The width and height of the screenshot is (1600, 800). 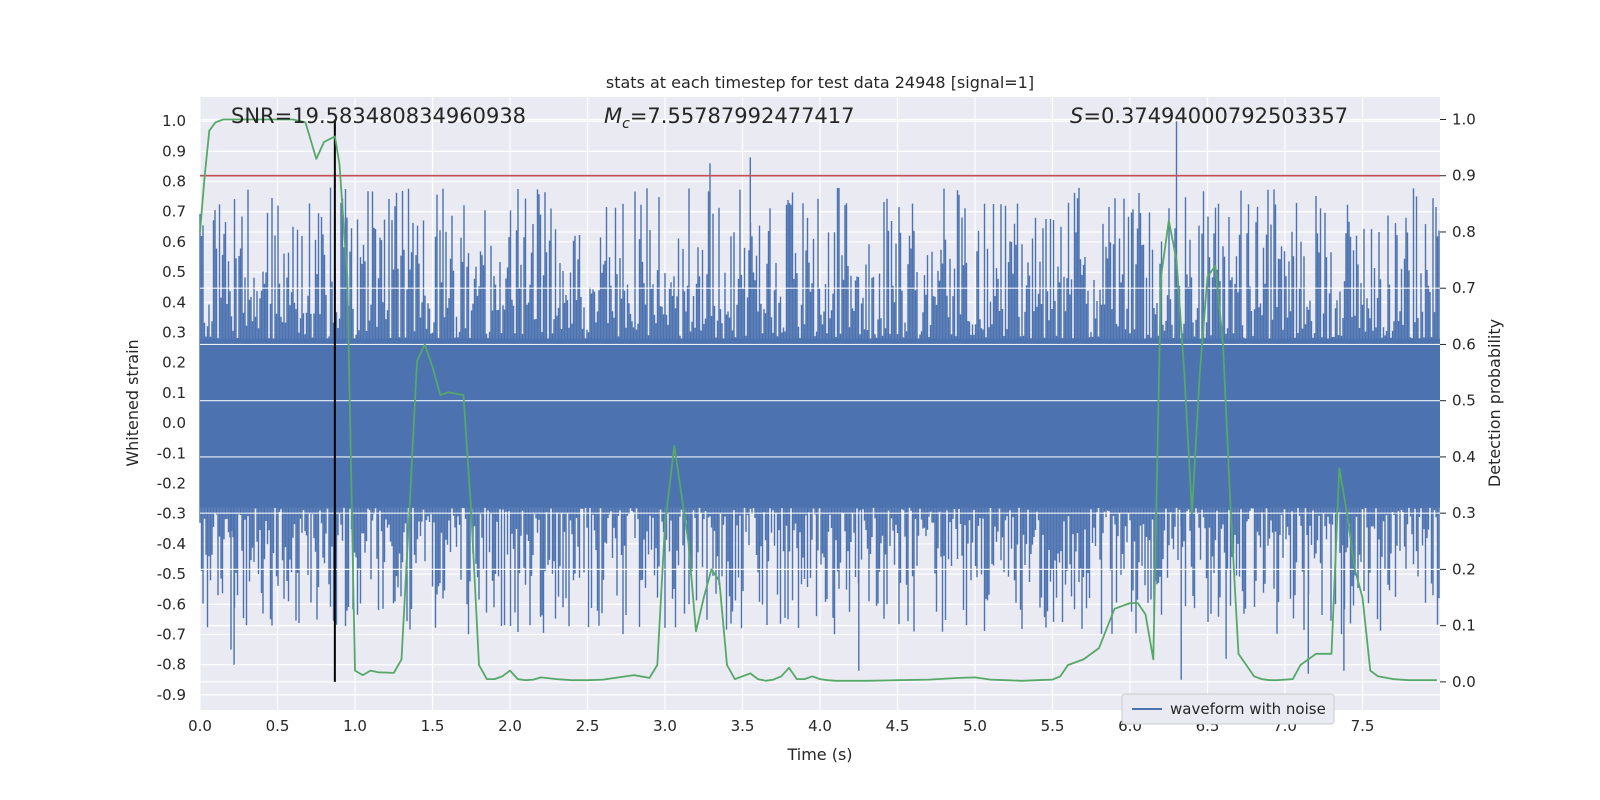 I want to click on x-tick-label: 3.5, so click(x=743, y=726).